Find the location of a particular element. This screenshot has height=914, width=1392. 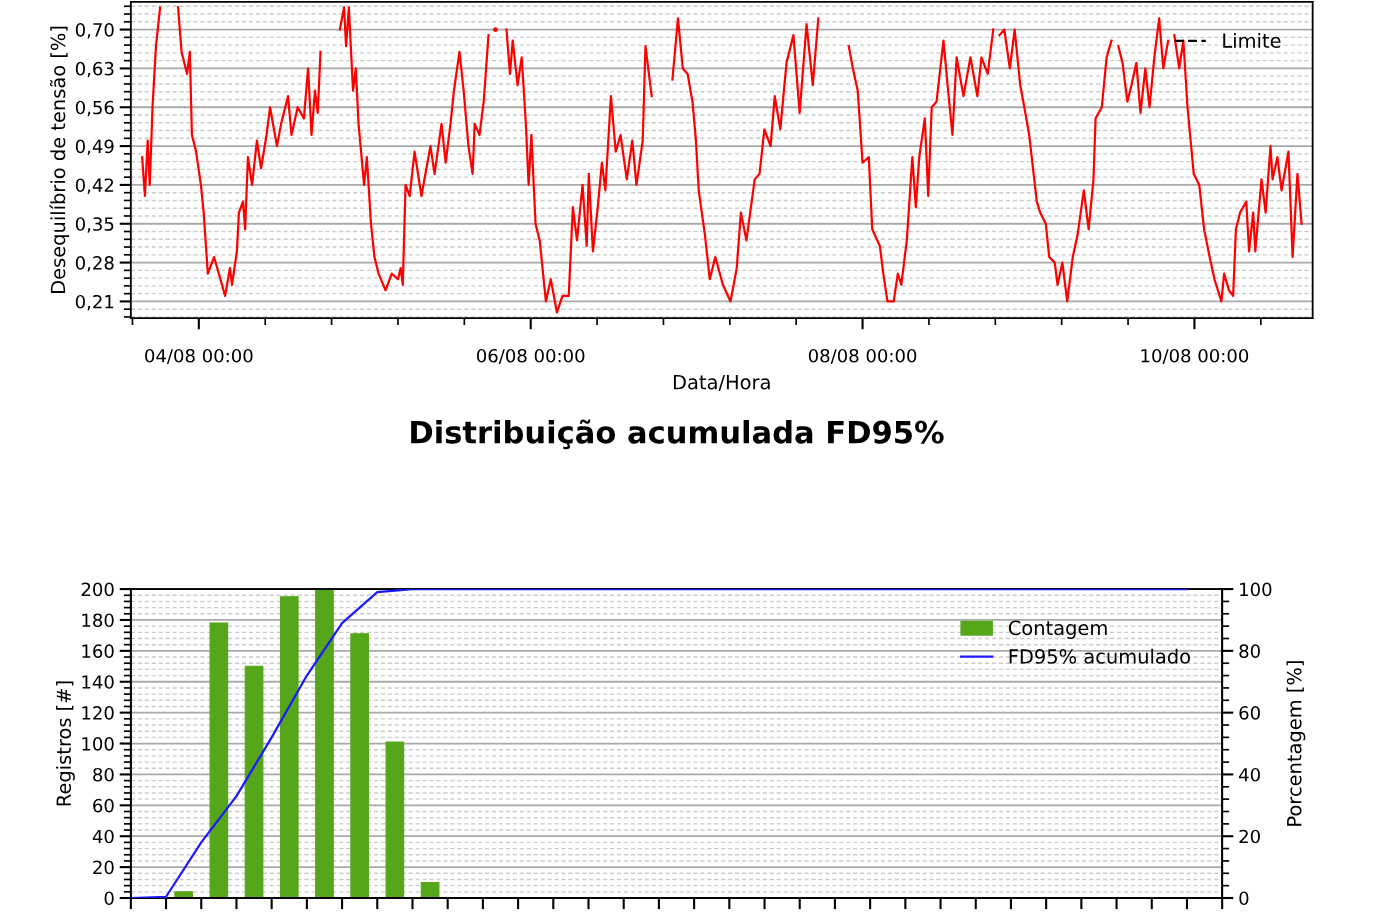

y-tick-label: 120 is located at coordinates (98, 713).